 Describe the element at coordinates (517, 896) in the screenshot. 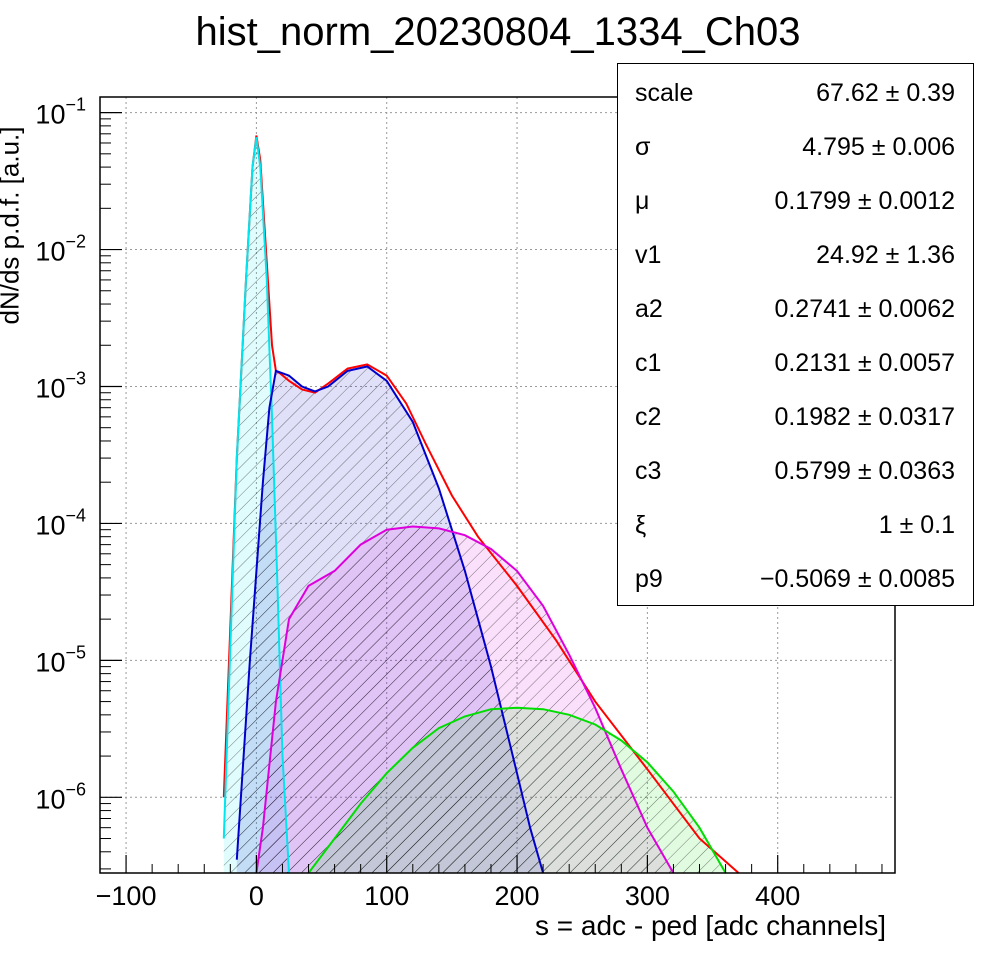

I see `x-tick-label: 200` at that location.